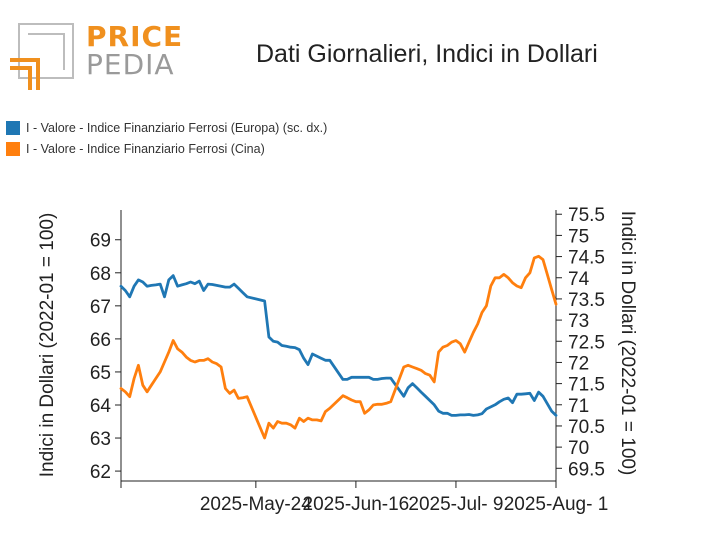 The image size is (712, 555). What do you see at coordinates (586, 258) in the screenshot?
I see `y-tick-label-right: 74.5` at bounding box center [586, 258].